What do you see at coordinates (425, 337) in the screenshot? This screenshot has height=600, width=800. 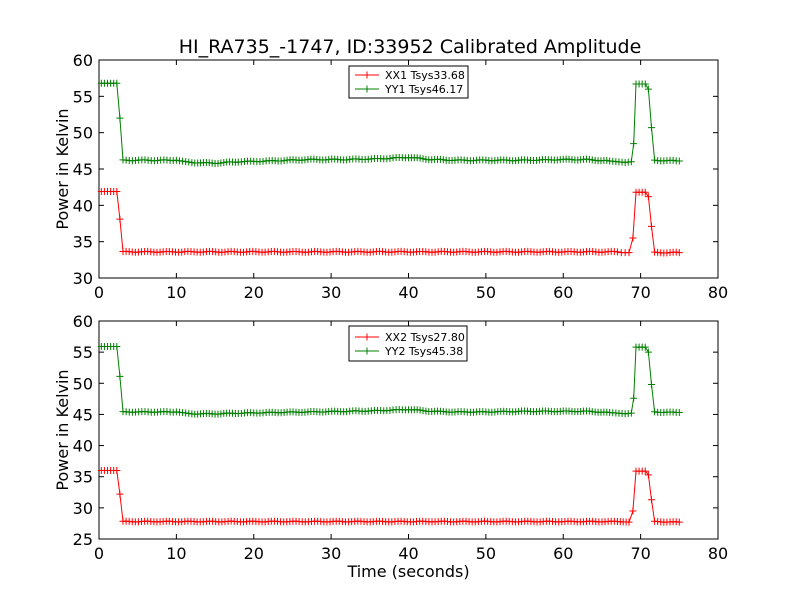 I see `legend-label: XX2 Tsys27.80` at bounding box center [425, 337].